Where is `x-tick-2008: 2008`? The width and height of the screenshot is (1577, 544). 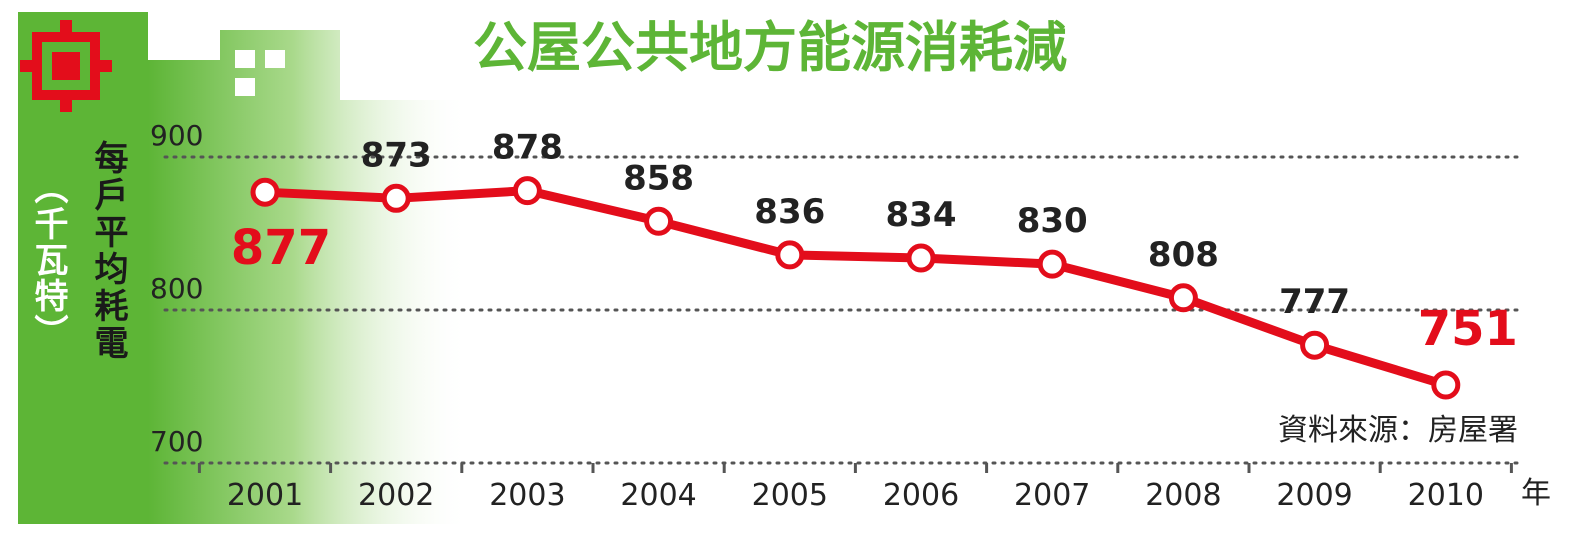 x-tick-2008: 2008 is located at coordinates (1183, 495).